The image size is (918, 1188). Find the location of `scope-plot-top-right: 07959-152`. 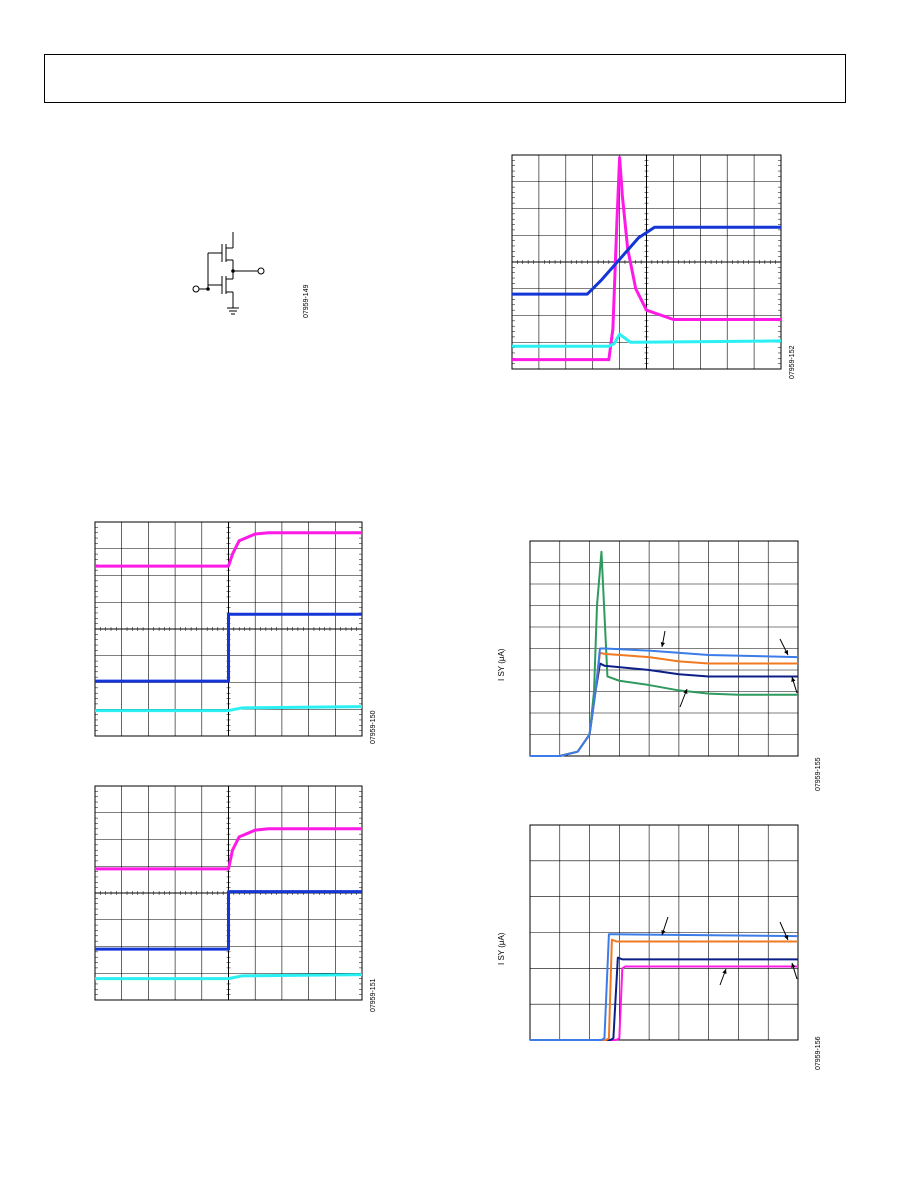

scope-plot-top-right: 07959-152 is located at coordinates (653, 266).